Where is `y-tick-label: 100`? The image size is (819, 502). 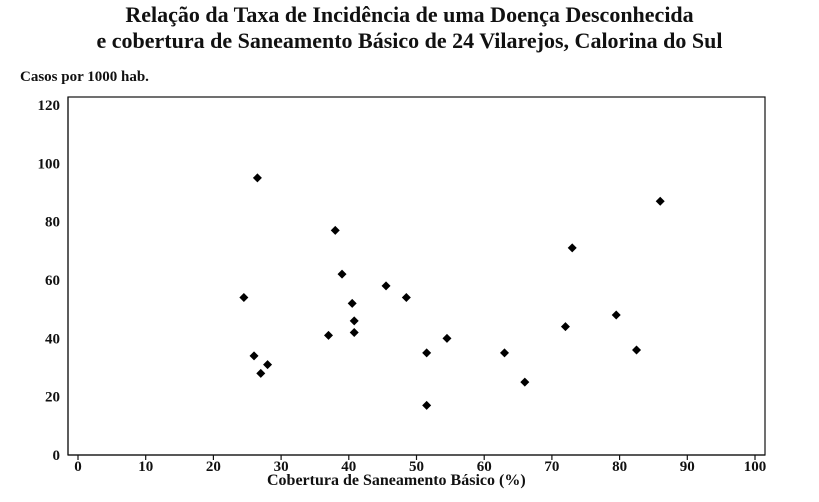
y-tick-label: 100 is located at coordinates (49, 164).